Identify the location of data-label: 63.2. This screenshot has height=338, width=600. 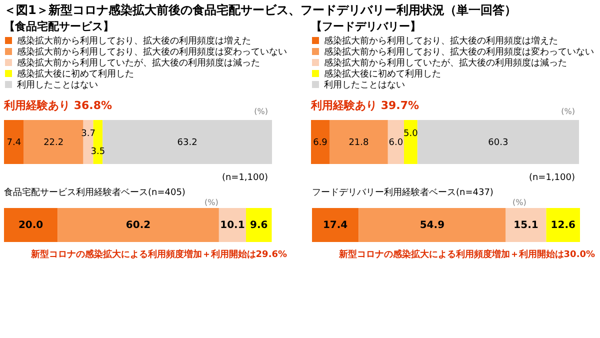
(187, 143).